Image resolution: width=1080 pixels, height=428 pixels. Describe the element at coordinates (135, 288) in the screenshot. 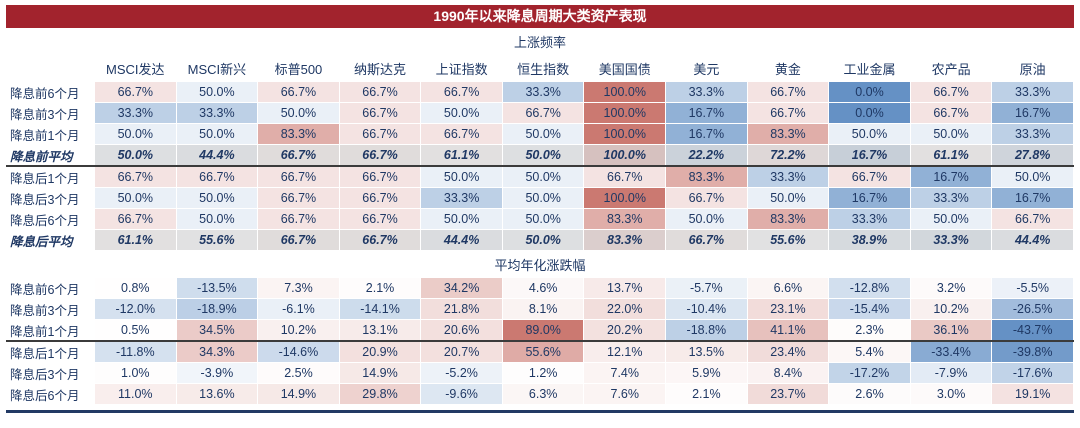

I see `value-cell: 0.8%` at that location.